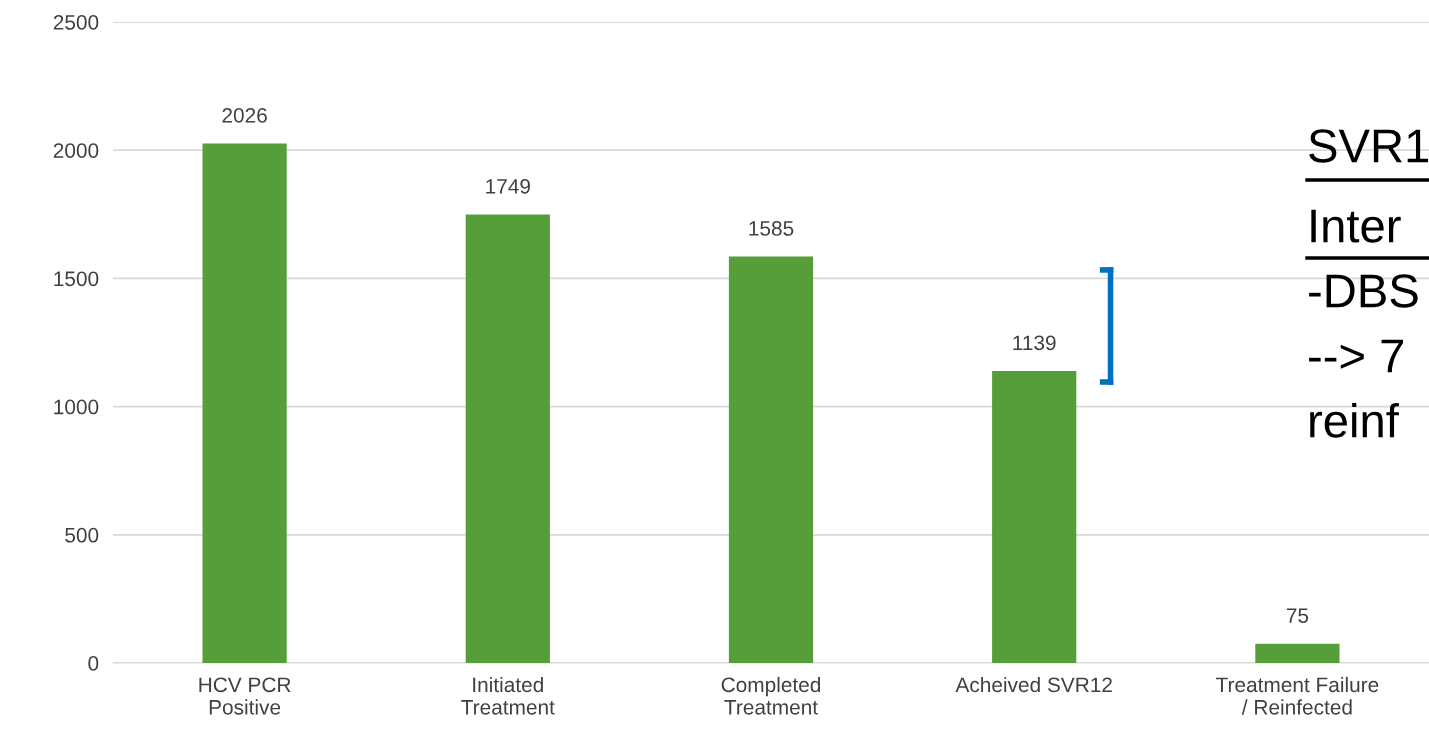 The image size is (1429, 753). What do you see at coordinates (1034, 343) in the screenshot?
I see `data-label: 1139` at bounding box center [1034, 343].